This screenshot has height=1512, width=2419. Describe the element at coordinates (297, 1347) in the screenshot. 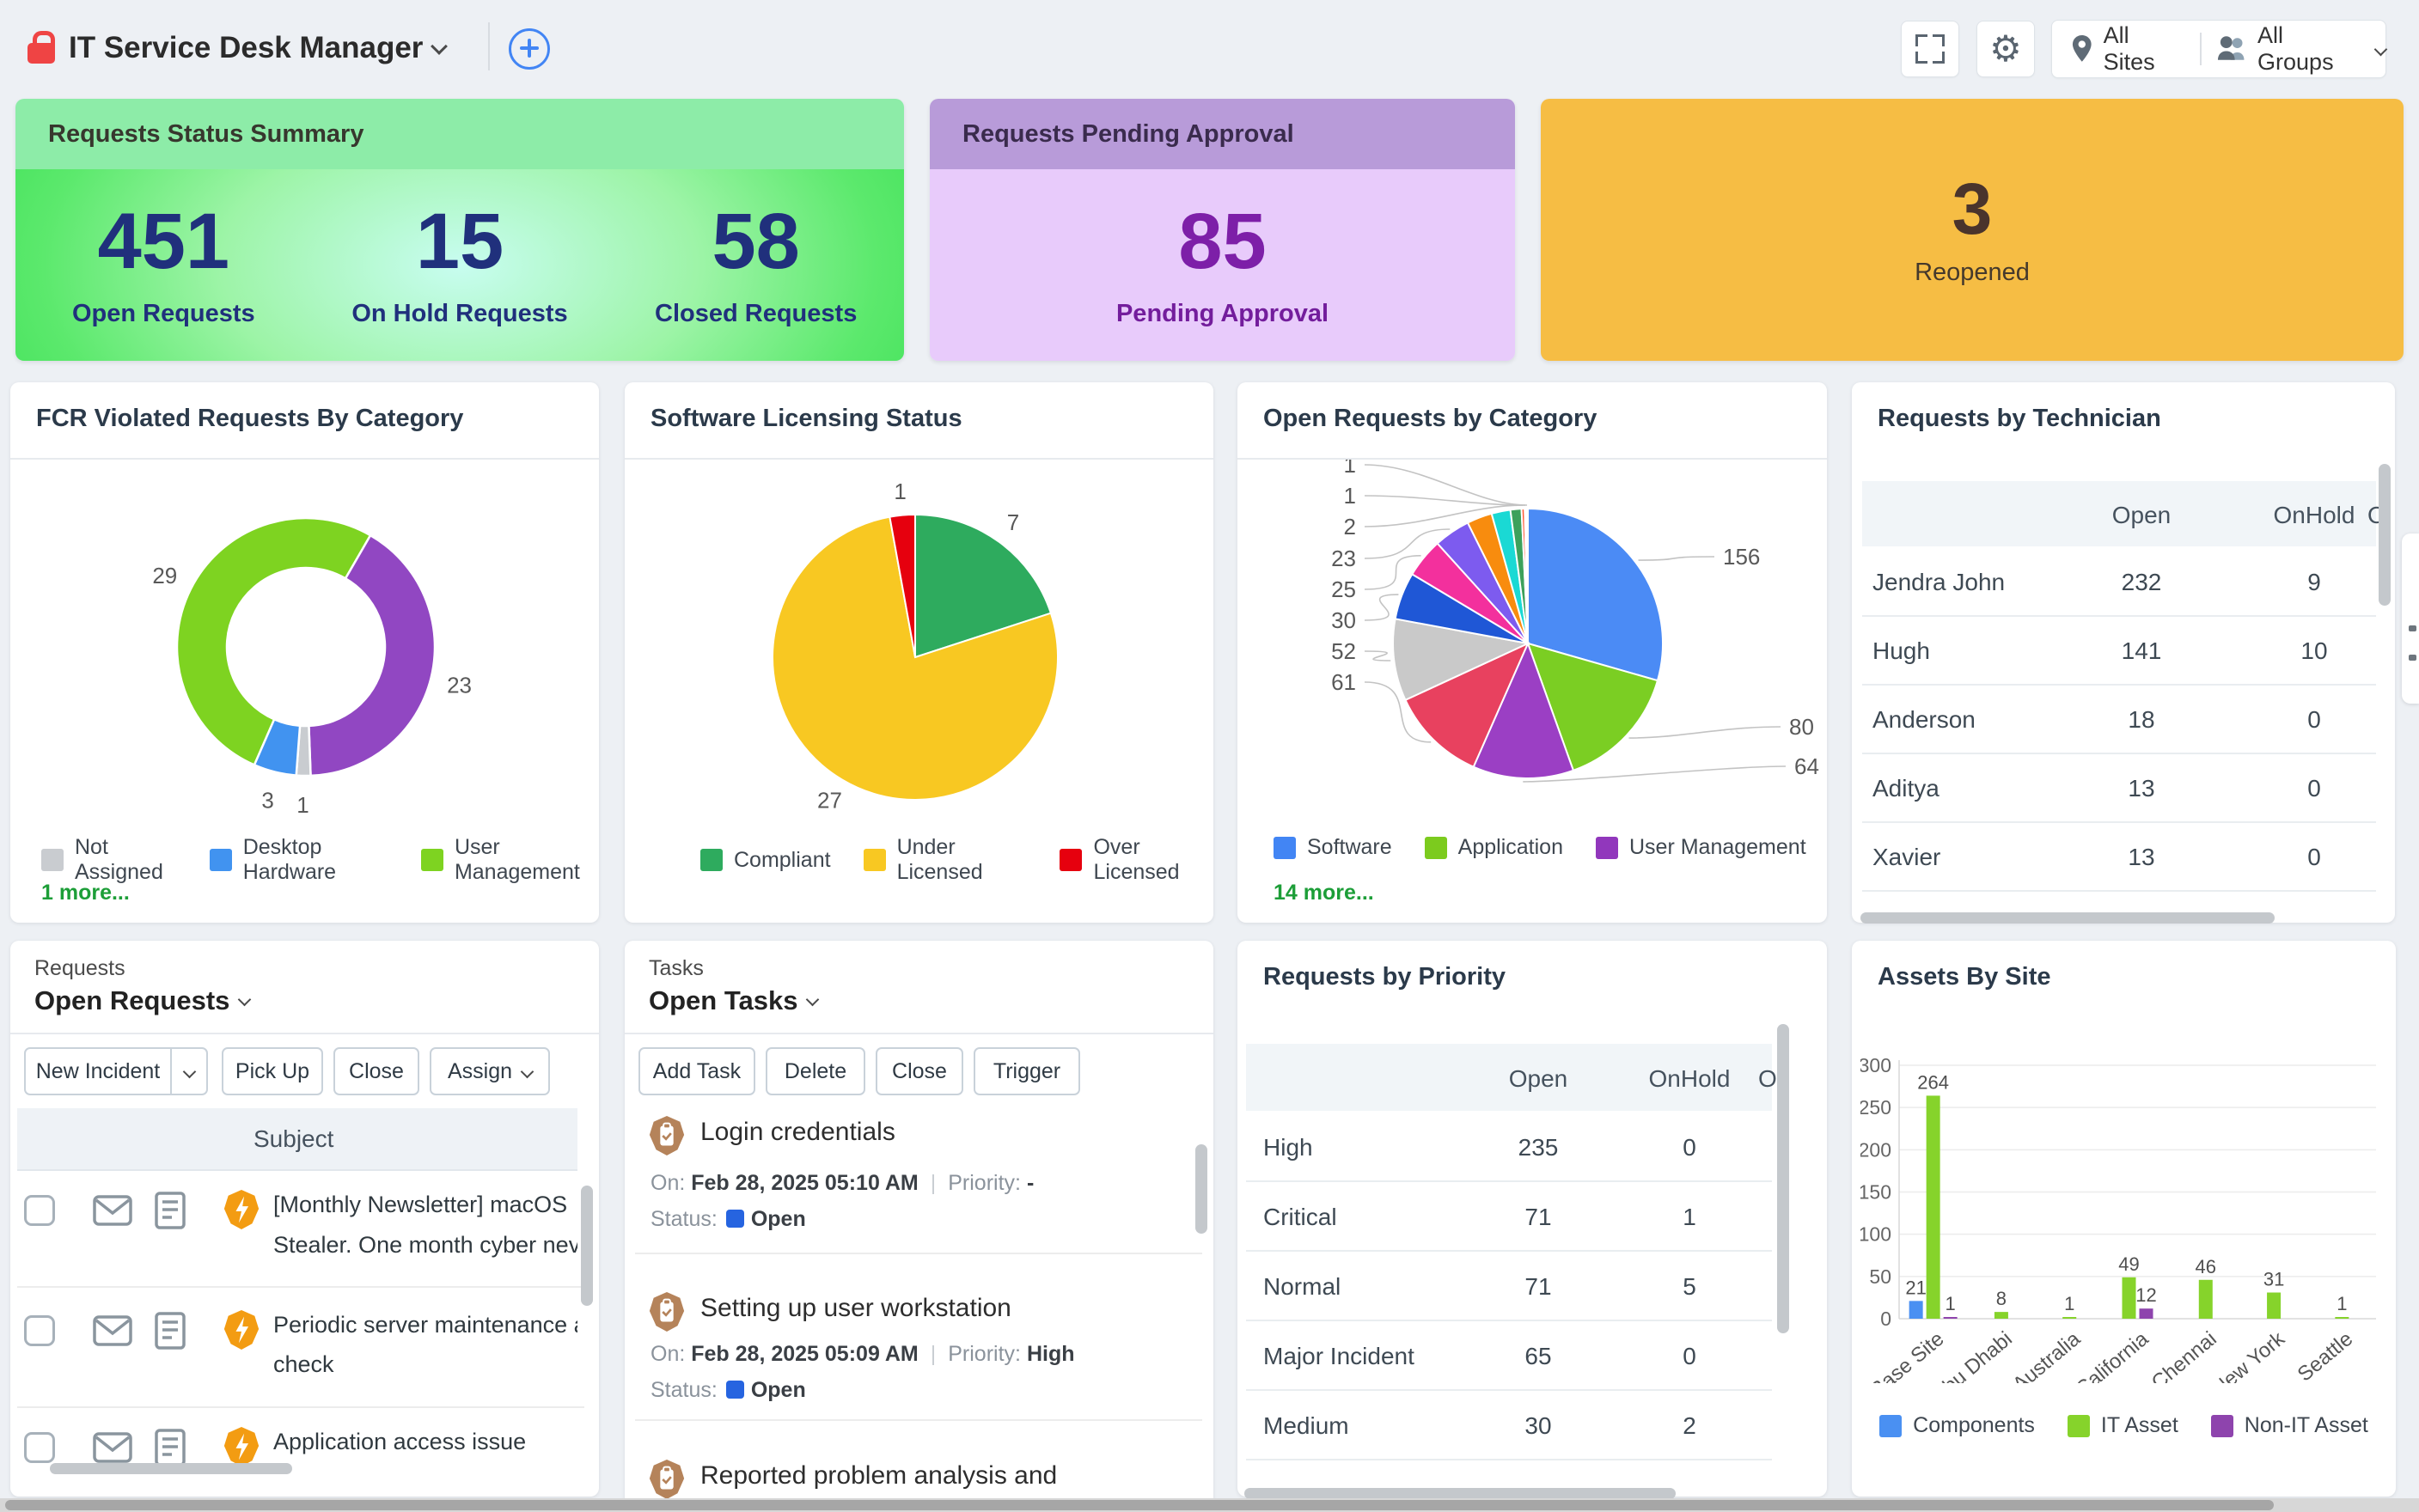

I see `request-row: Periodic server maintenance a check` at that location.